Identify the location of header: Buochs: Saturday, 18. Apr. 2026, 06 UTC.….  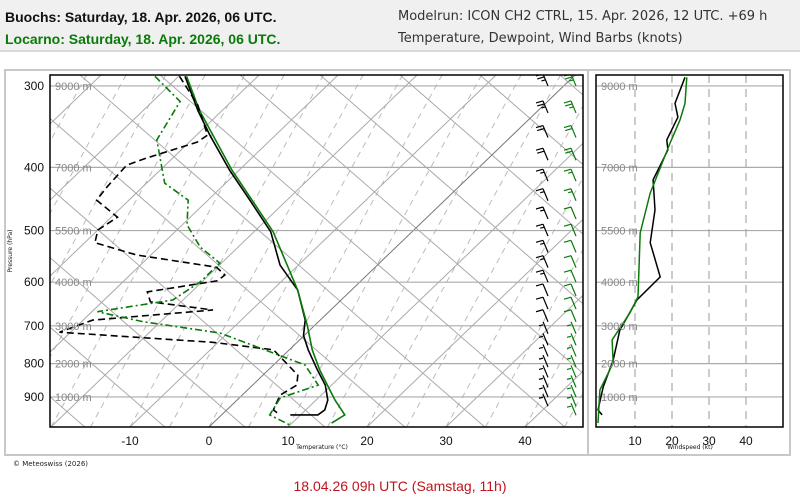
(400, 26).